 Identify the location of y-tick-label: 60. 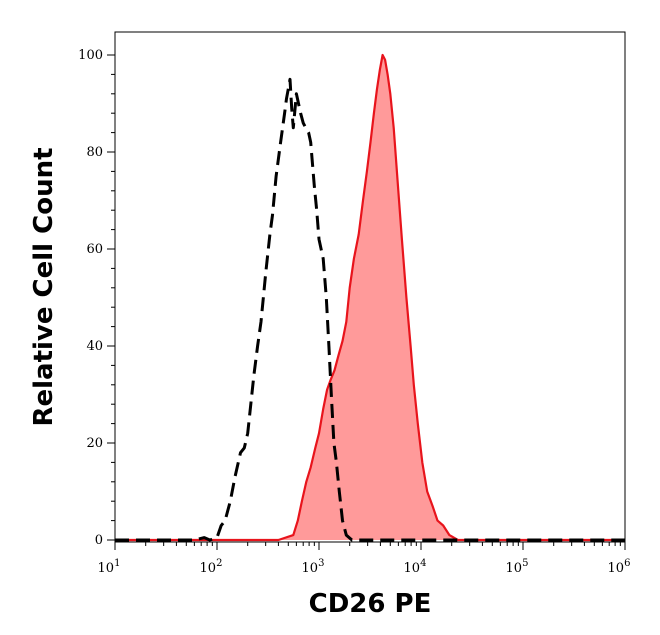
(94, 249).